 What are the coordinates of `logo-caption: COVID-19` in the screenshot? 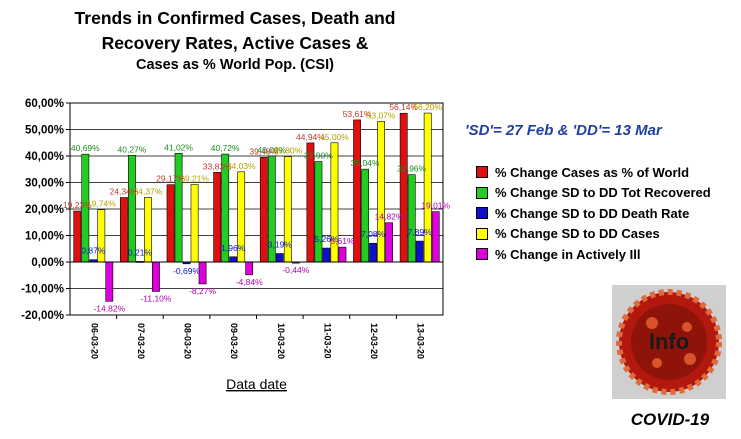 It's located at (670, 419).